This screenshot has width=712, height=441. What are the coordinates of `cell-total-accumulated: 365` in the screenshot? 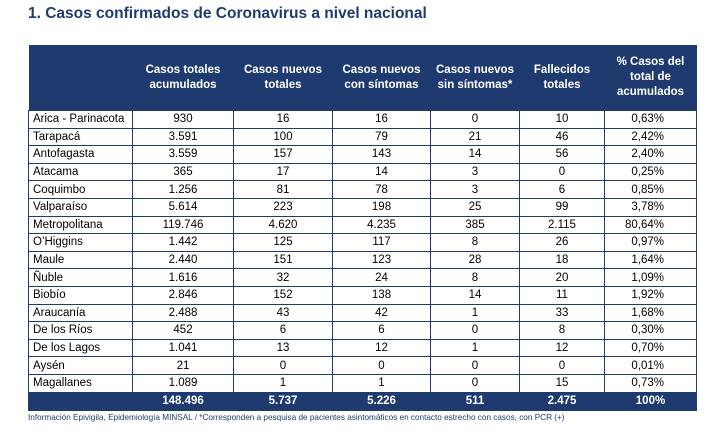 It's located at (183, 172).